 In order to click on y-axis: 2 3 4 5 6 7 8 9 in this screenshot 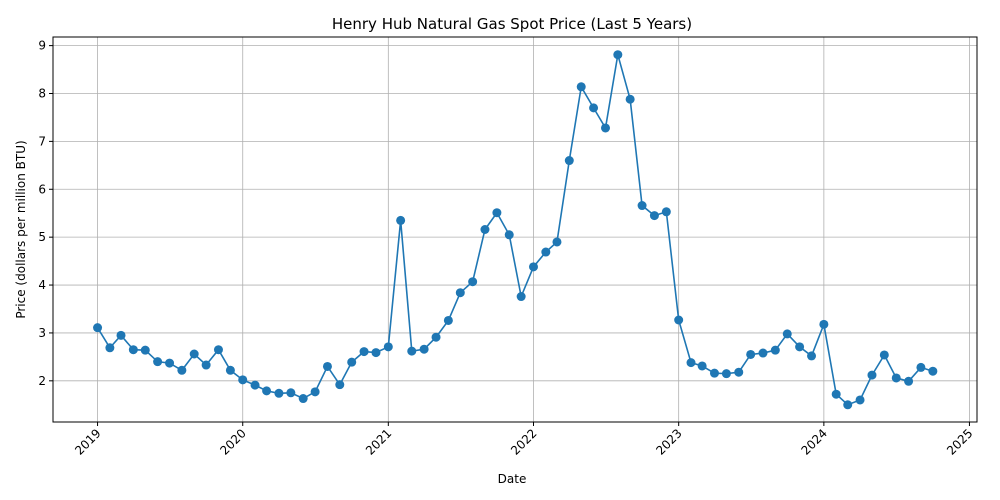, I will do `click(45, 213)`.